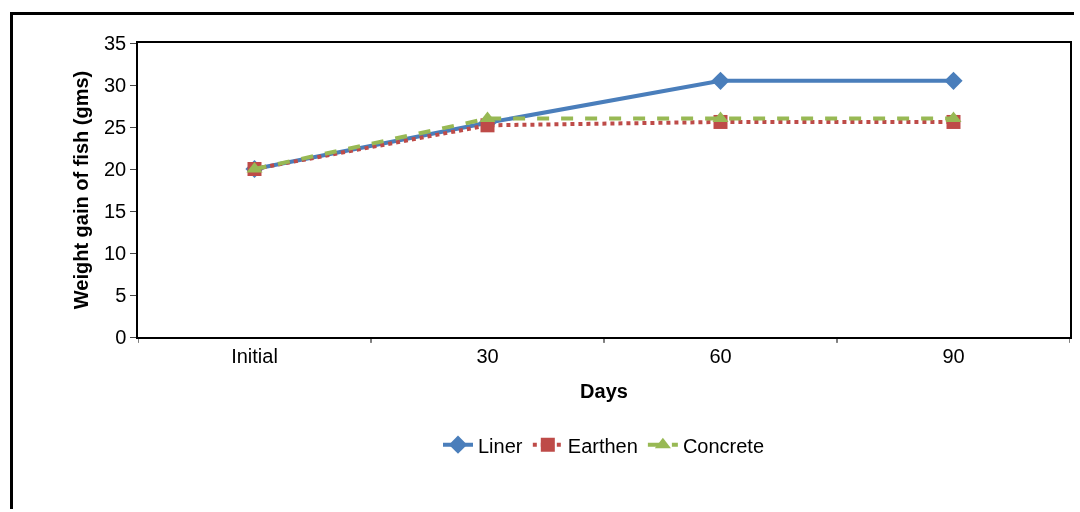  Describe the element at coordinates (953, 355) in the screenshot. I see `x-tick-label: 90` at that location.